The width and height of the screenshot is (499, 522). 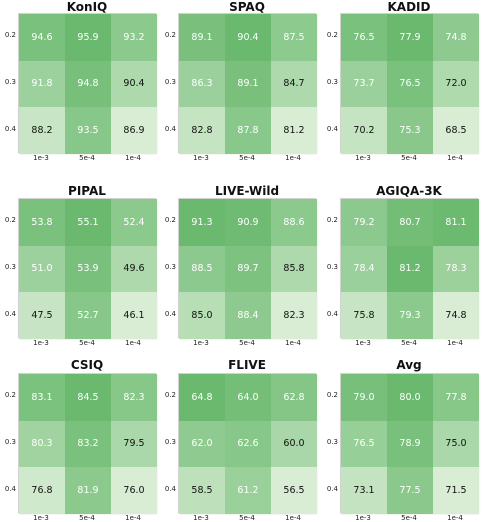 I want to click on heatmap-cell: 53.9, so click(x=88, y=269).